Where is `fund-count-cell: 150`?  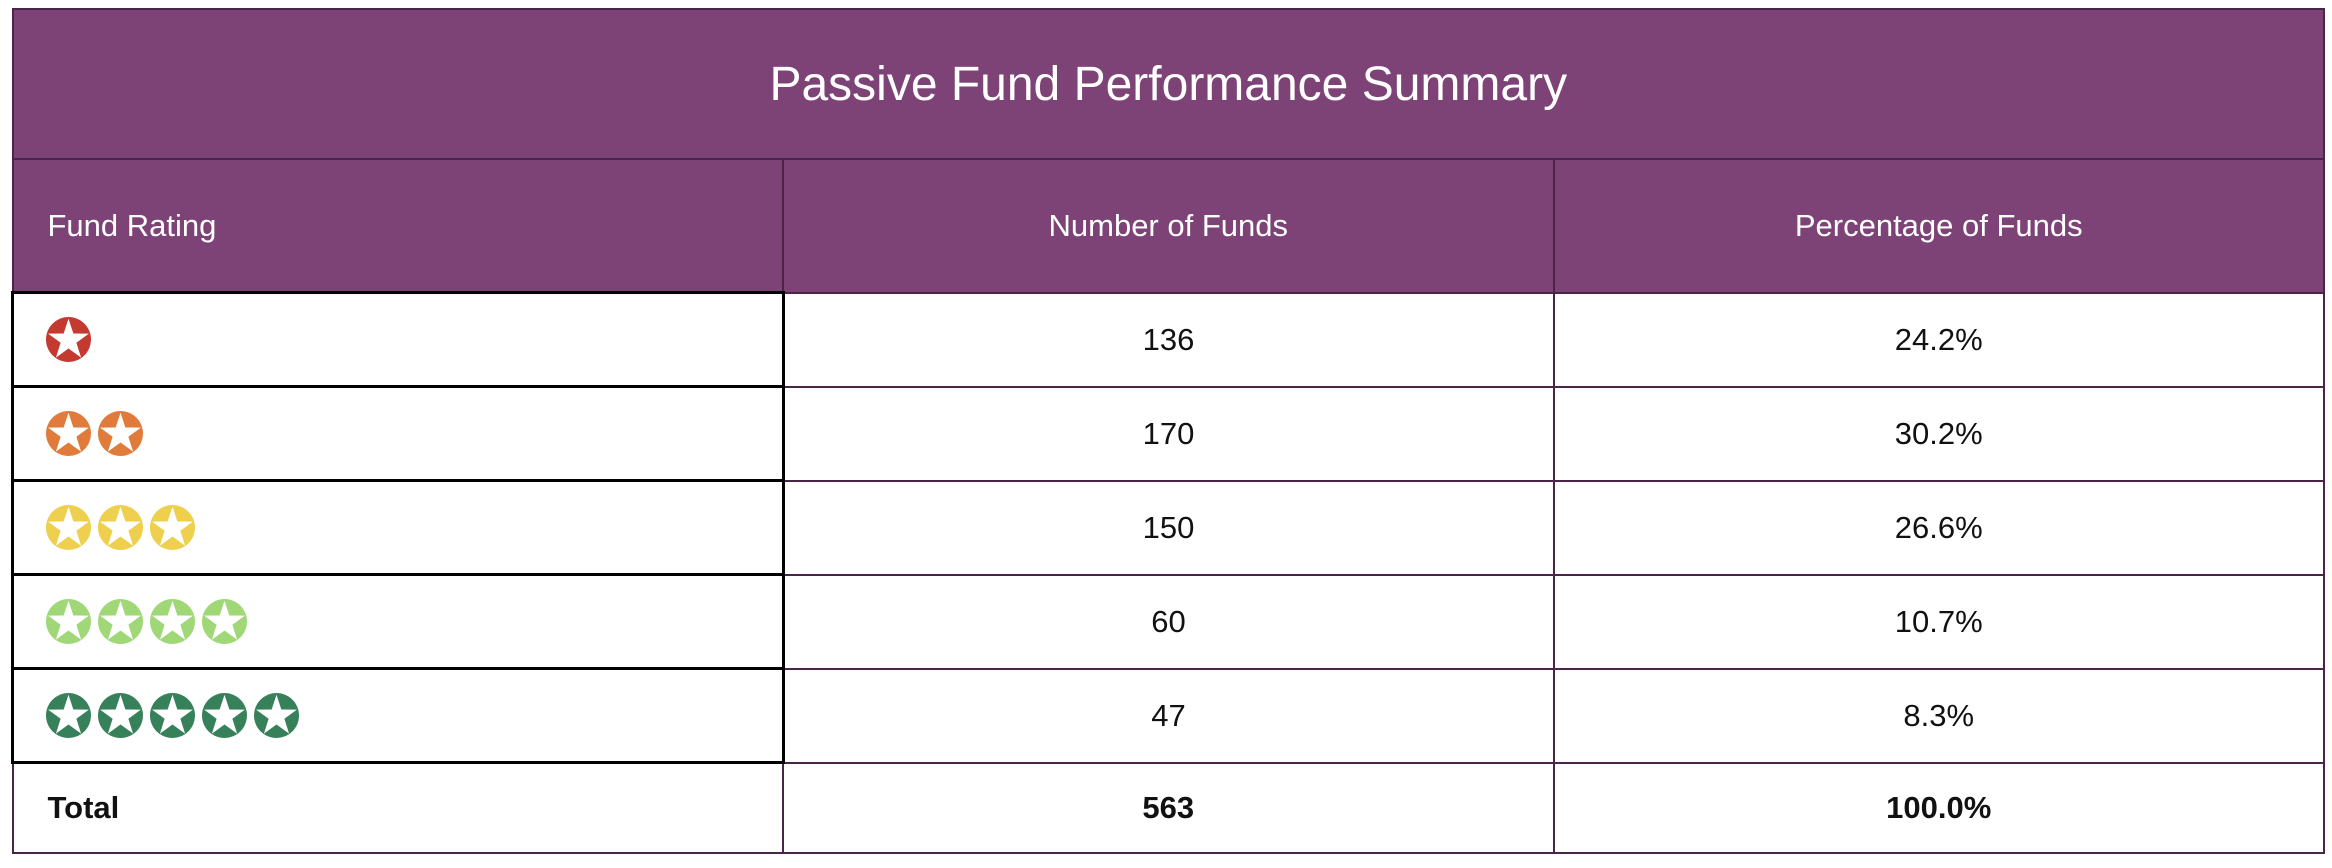
fund-count-cell: 150 is located at coordinates (1168, 527).